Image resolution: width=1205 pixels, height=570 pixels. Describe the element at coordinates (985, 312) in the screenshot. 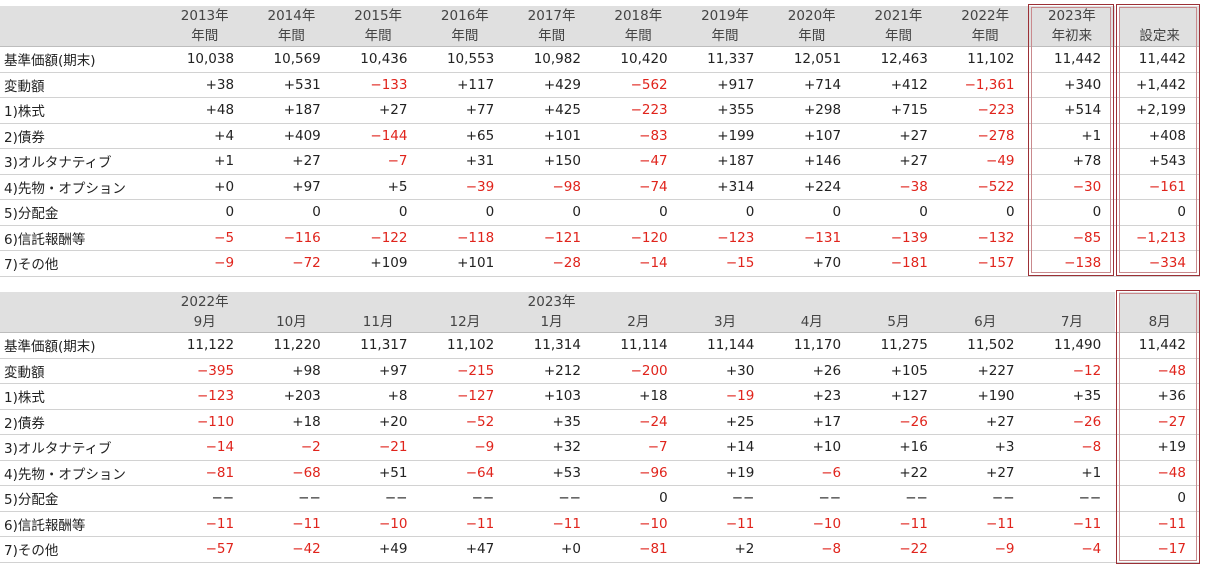

I see `column-header: 6月` at that location.